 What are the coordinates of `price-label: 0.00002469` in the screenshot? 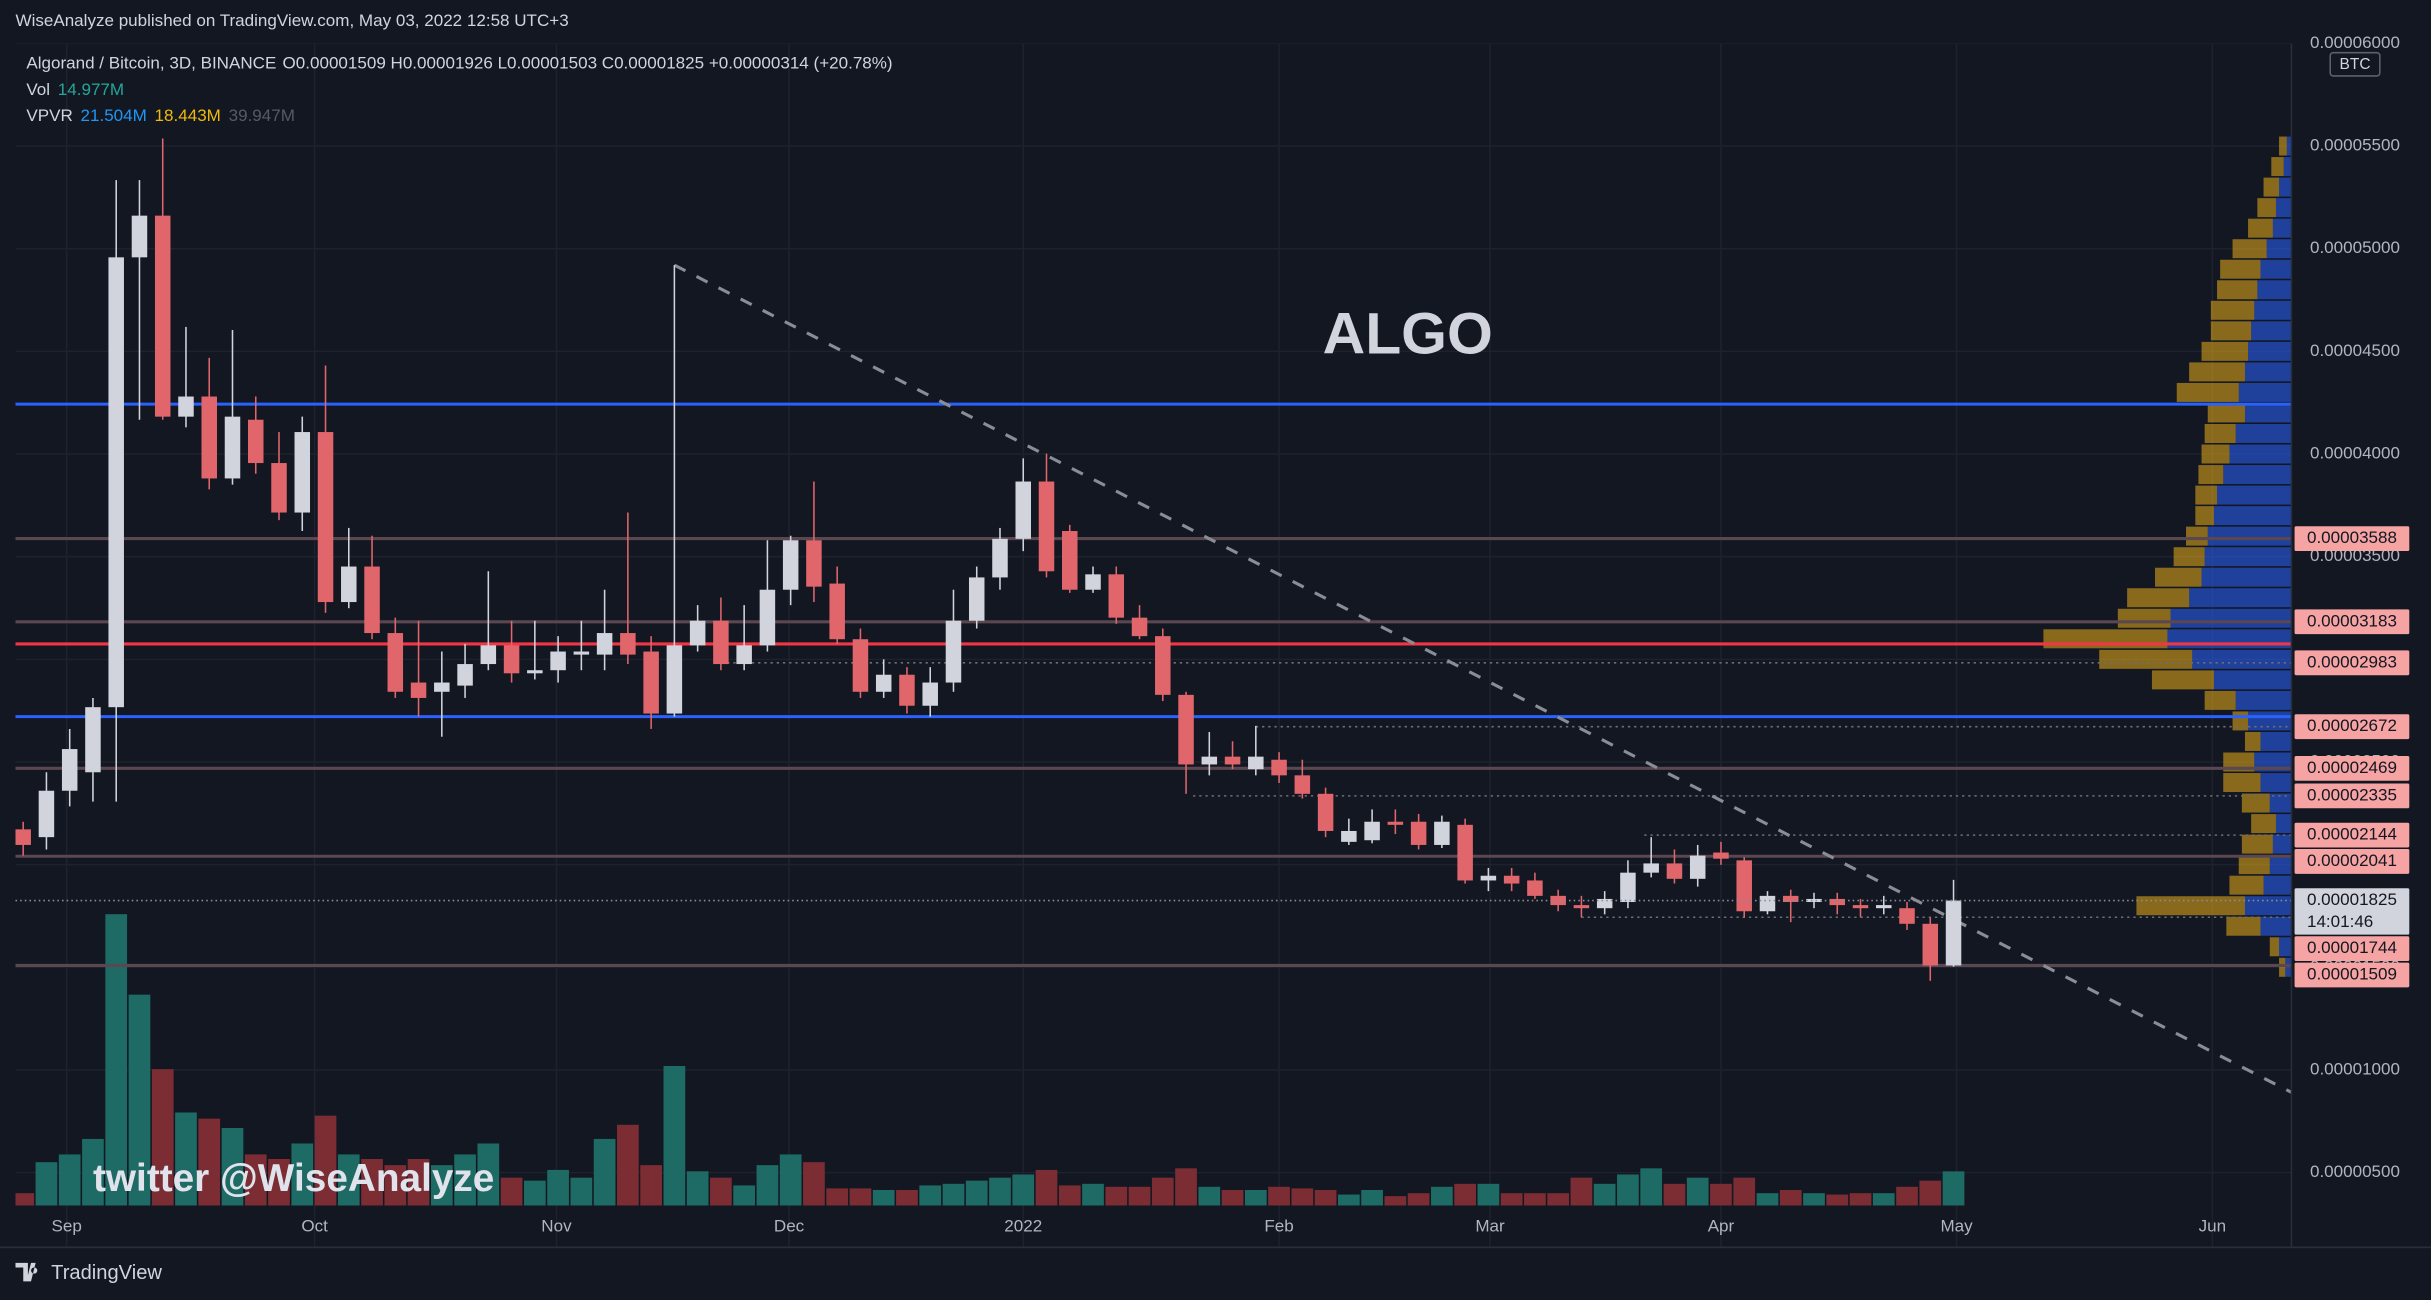 It's located at (2352, 767).